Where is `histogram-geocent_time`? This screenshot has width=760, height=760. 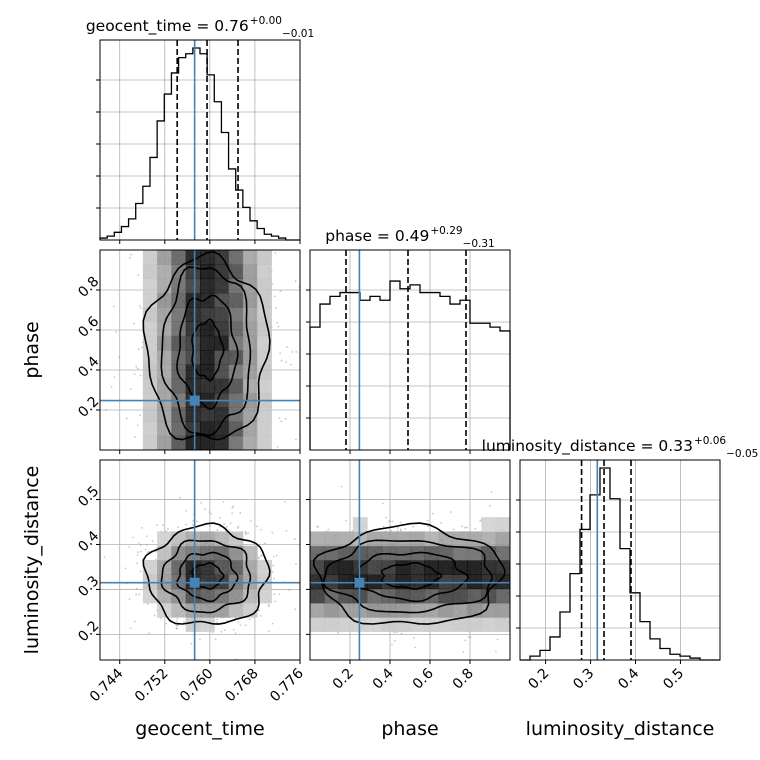
histogram-geocent_time is located at coordinates (199, 144).